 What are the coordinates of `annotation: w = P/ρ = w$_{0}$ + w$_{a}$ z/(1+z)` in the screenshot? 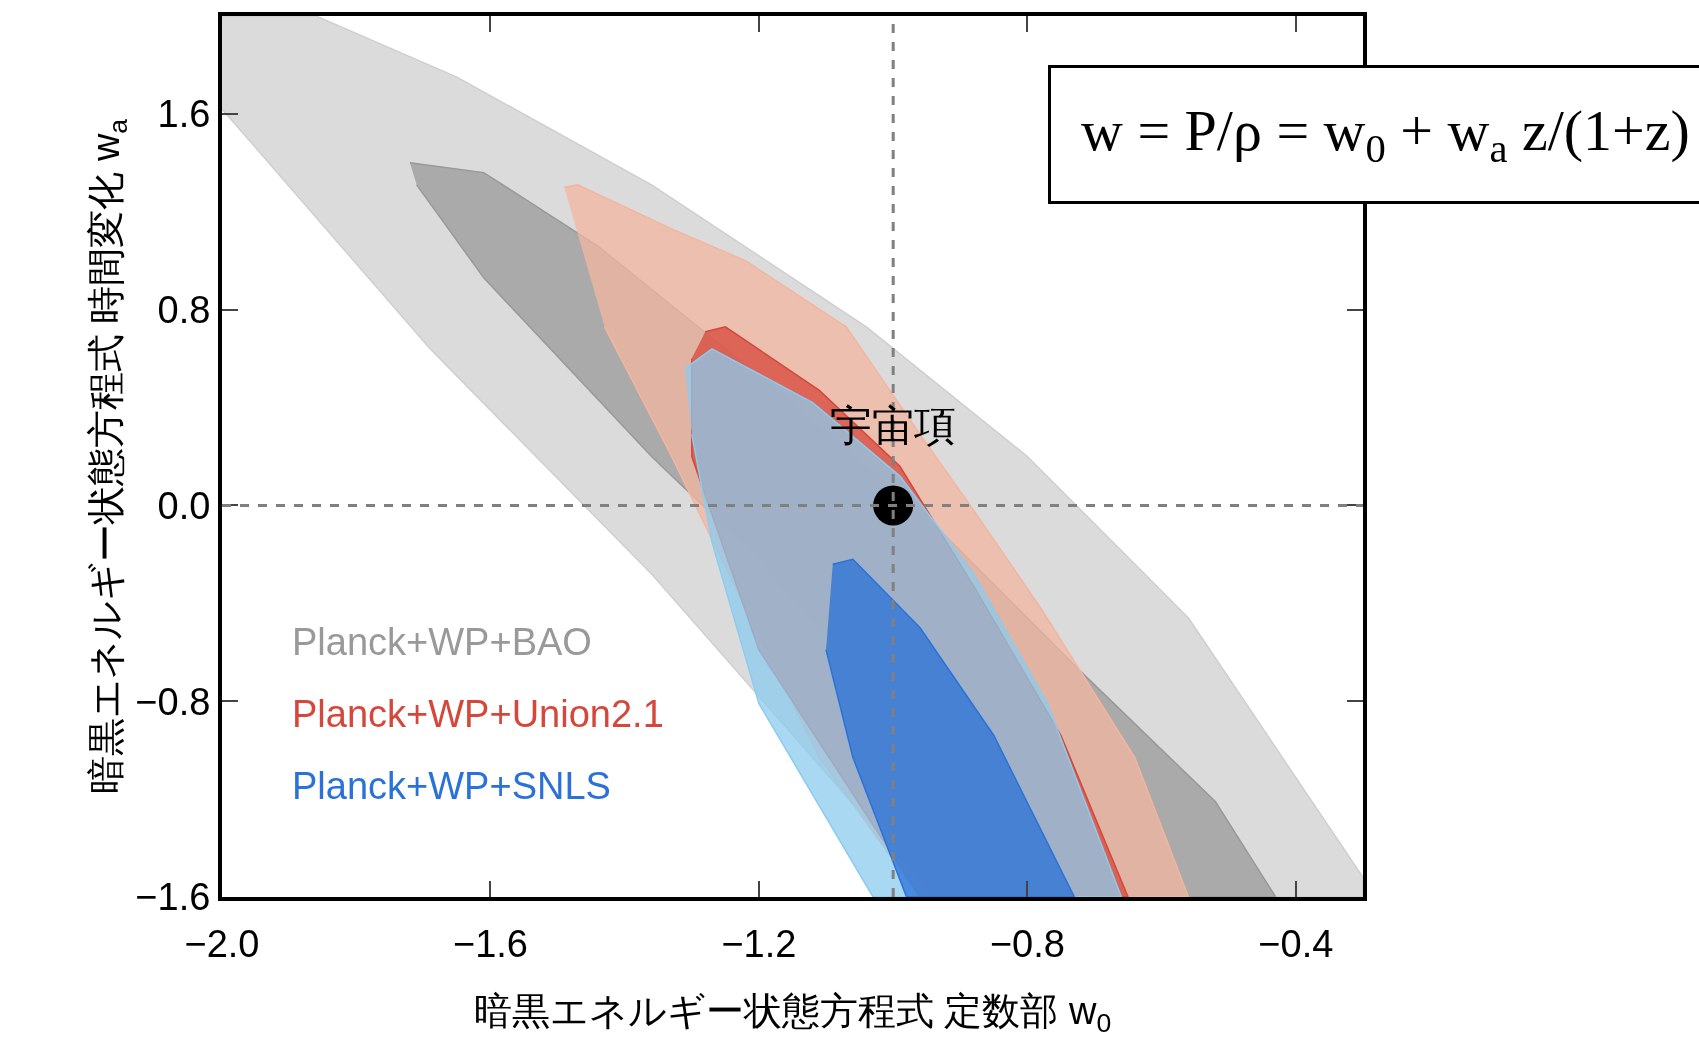 It's located at (1385, 135).